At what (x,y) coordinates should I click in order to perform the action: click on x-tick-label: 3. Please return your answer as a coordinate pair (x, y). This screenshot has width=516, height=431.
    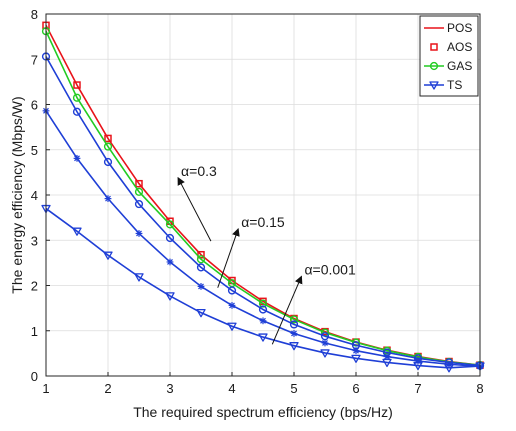
    Looking at the image, I should click on (169, 388).